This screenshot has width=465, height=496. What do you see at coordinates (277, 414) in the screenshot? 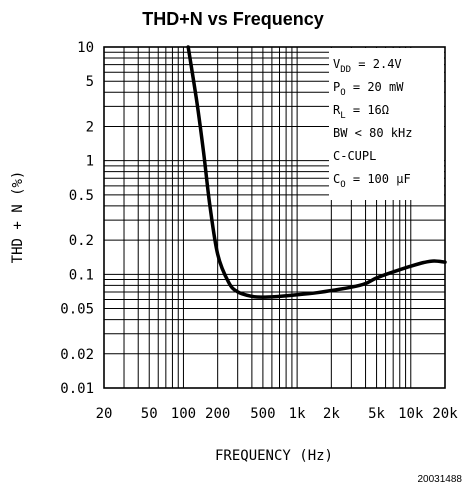
I see `x-tick-labels: 20 50 100 200 500 1k 2k 5k 10k 20k` at bounding box center [277, 414].